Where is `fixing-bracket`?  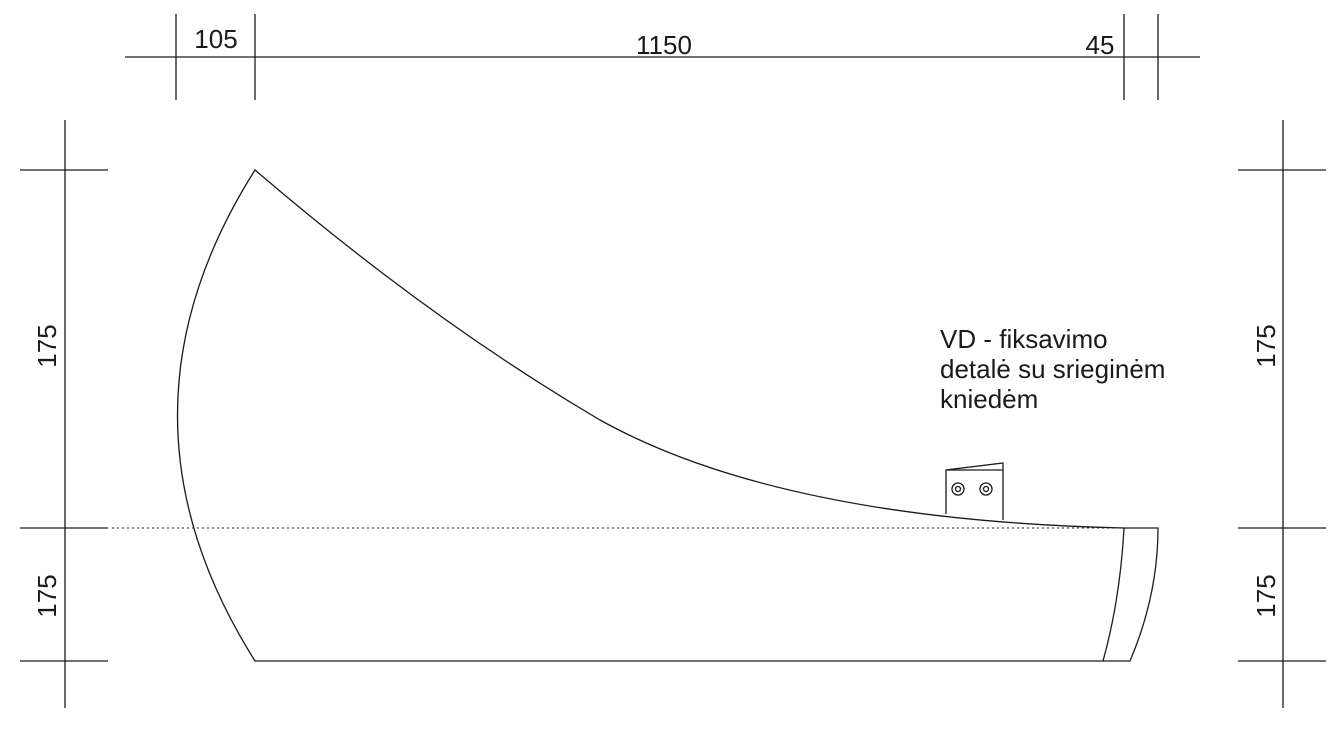
fixing-bracket is located at coordinates (974, 491).